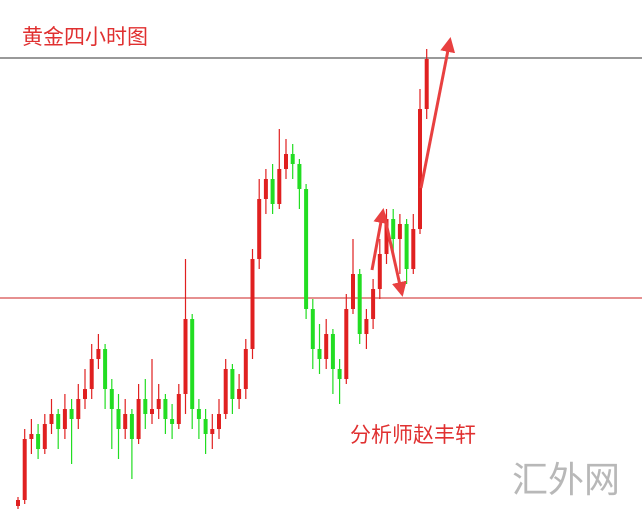 Image resolution: width=642 pixels, height=509 pixels. Describe the element at coordinates (413, 435) in the screenshot. I see `annotation: 分析师赵丰轩` at that location.